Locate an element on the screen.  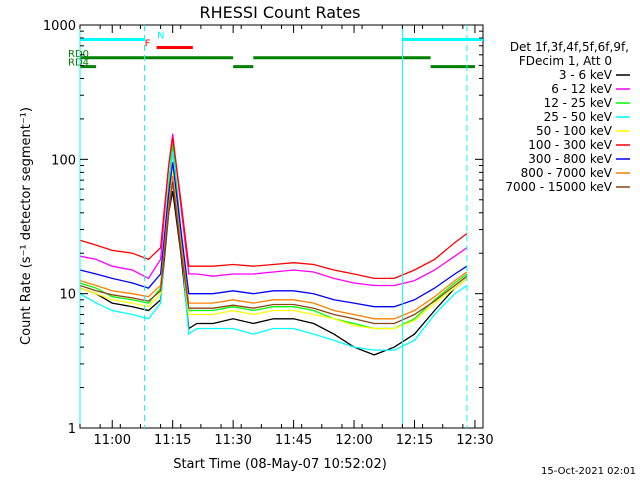
state-bar-label-2: RD0 is located at coordinates (78, 54).